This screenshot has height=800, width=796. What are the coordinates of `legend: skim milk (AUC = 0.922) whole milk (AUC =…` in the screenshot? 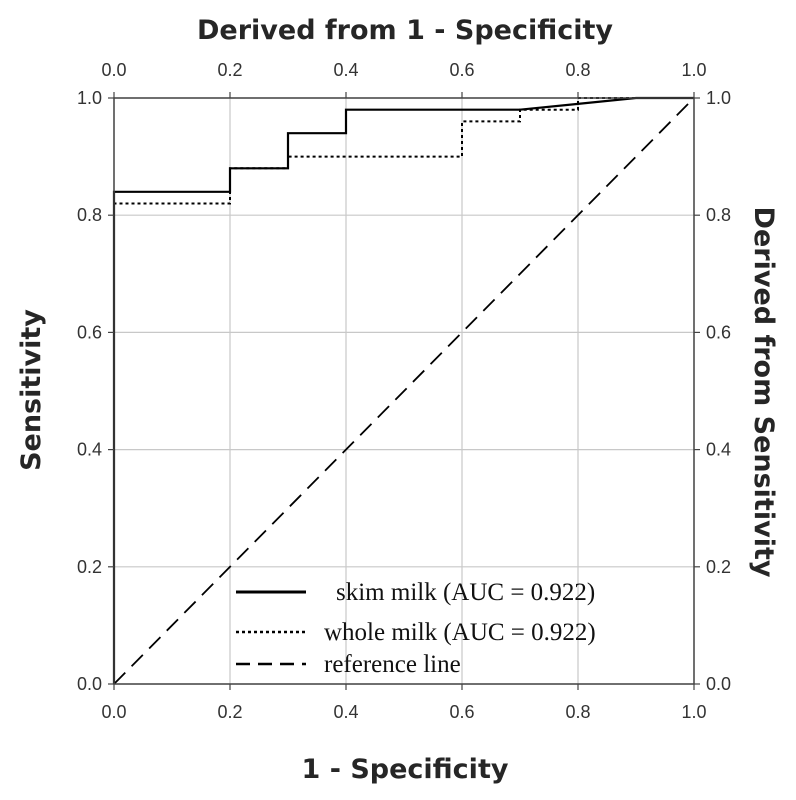 It's located at (416, 628).